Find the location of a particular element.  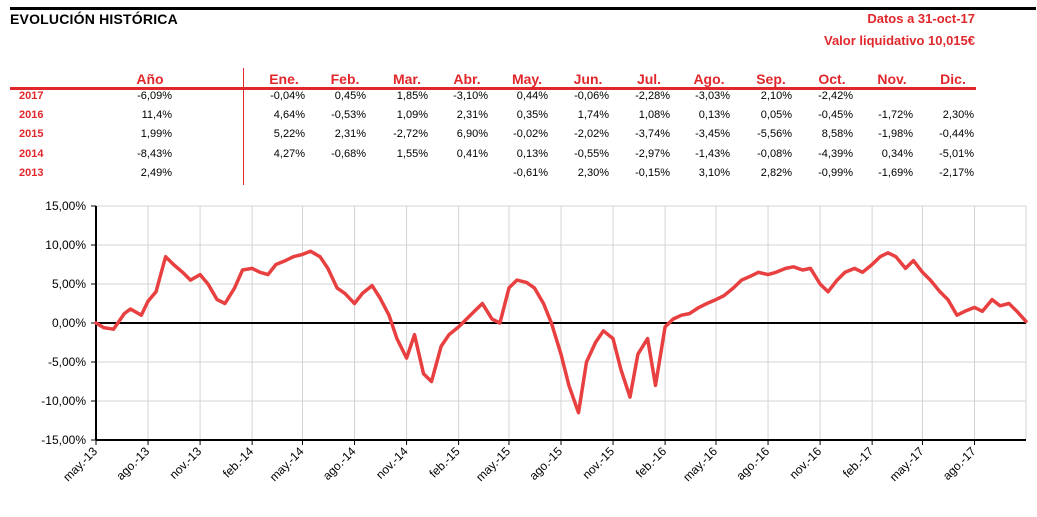

month-header: Mar. is located at coordinates (406, 79).